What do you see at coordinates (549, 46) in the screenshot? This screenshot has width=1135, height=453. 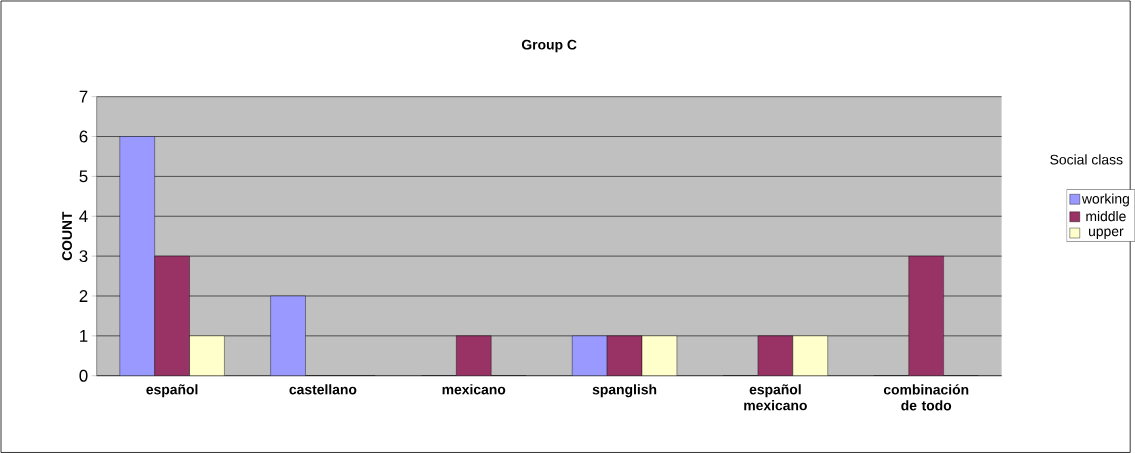 I see `chart-title: Group C` at bounding box center [549, 46].